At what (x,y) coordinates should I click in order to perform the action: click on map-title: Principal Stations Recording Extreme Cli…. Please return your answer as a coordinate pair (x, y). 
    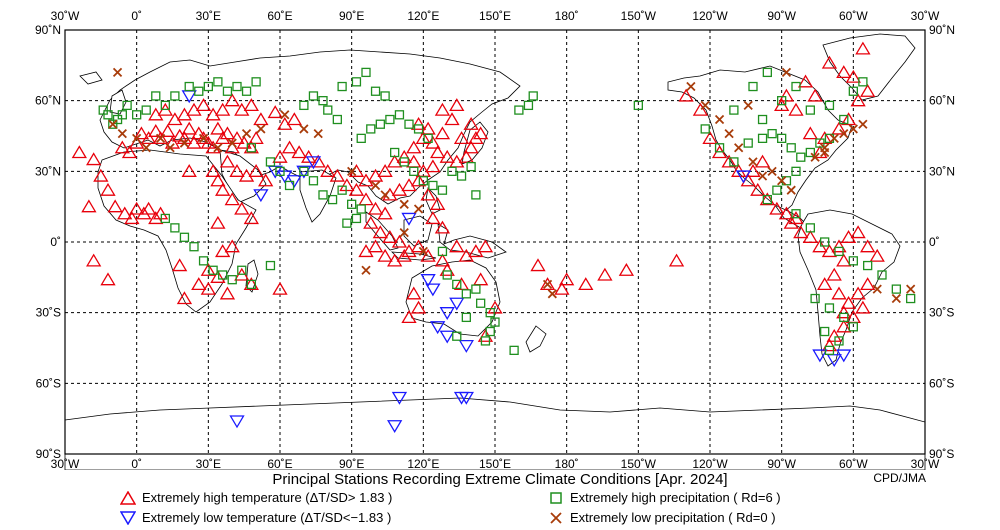
    Looking at the image, I should click on (500, 479).